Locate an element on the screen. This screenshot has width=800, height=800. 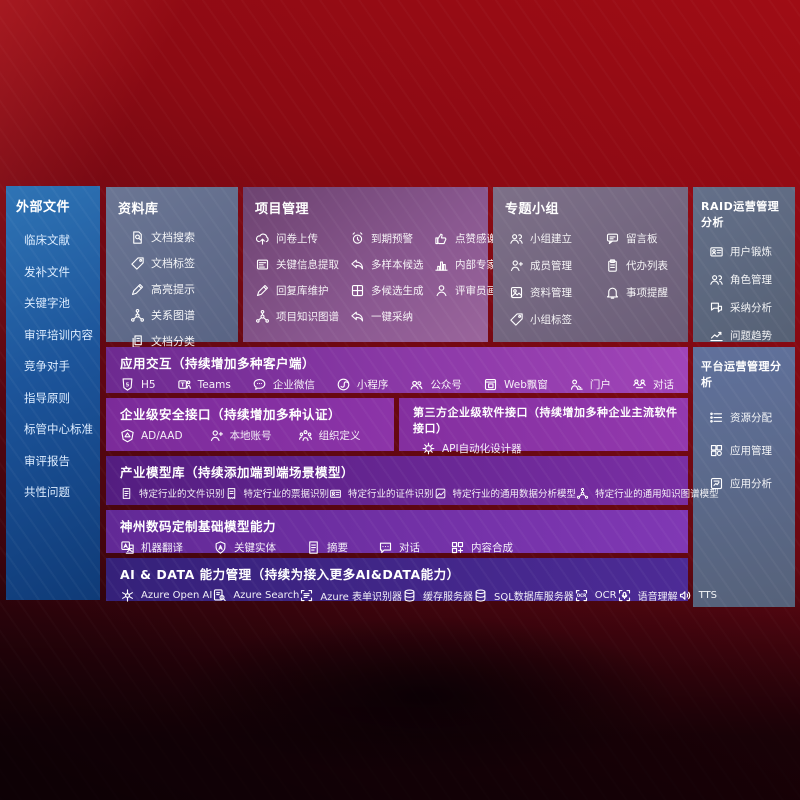
topic-groups-panel: 专题小组 小组建立 留言板 成员管理 is located at coordinates (590, 264).